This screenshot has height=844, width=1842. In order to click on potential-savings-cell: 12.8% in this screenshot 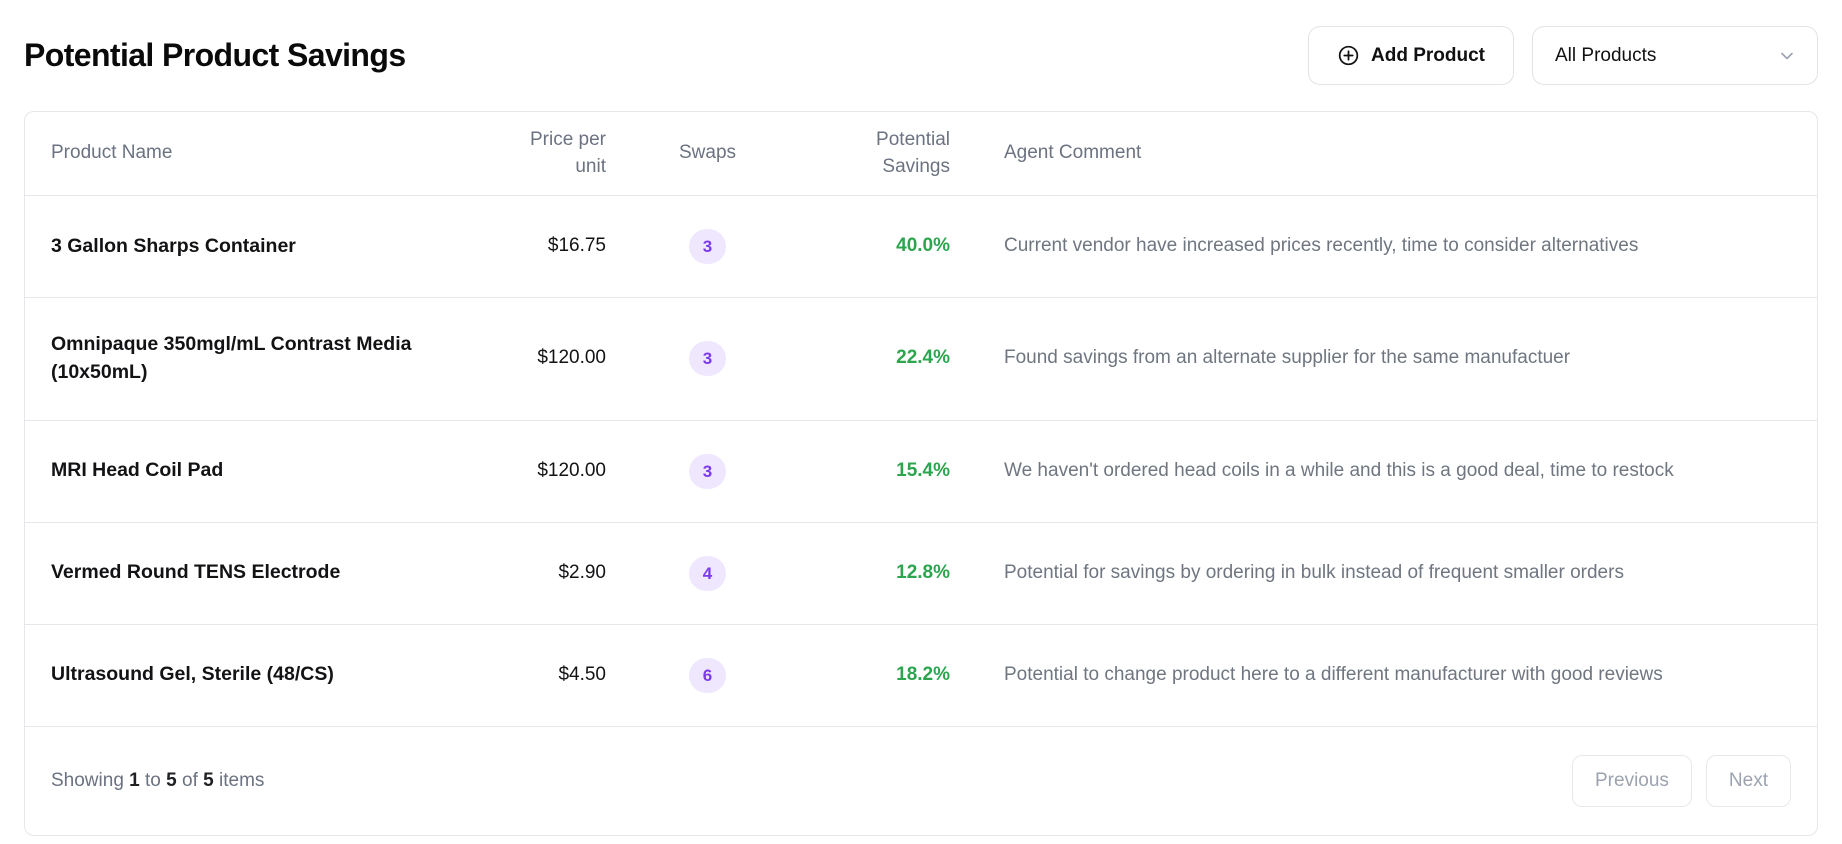, I will do `click(923, 572)`.